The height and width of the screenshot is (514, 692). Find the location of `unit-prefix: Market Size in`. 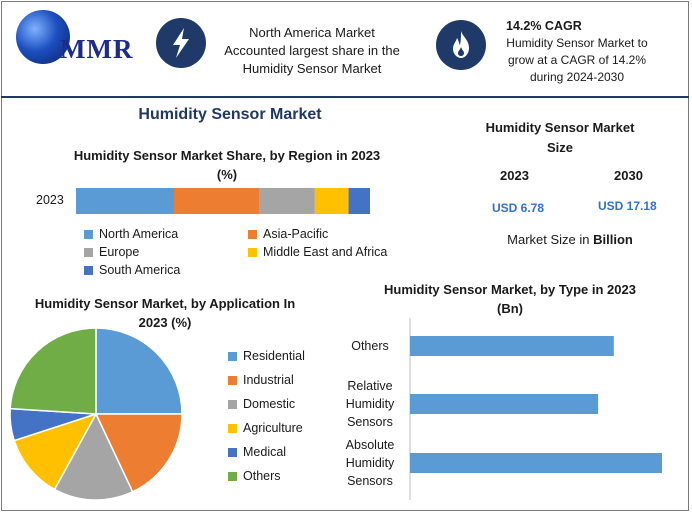

unit-prefix: Market Size in is located at coordinates (550, 239).